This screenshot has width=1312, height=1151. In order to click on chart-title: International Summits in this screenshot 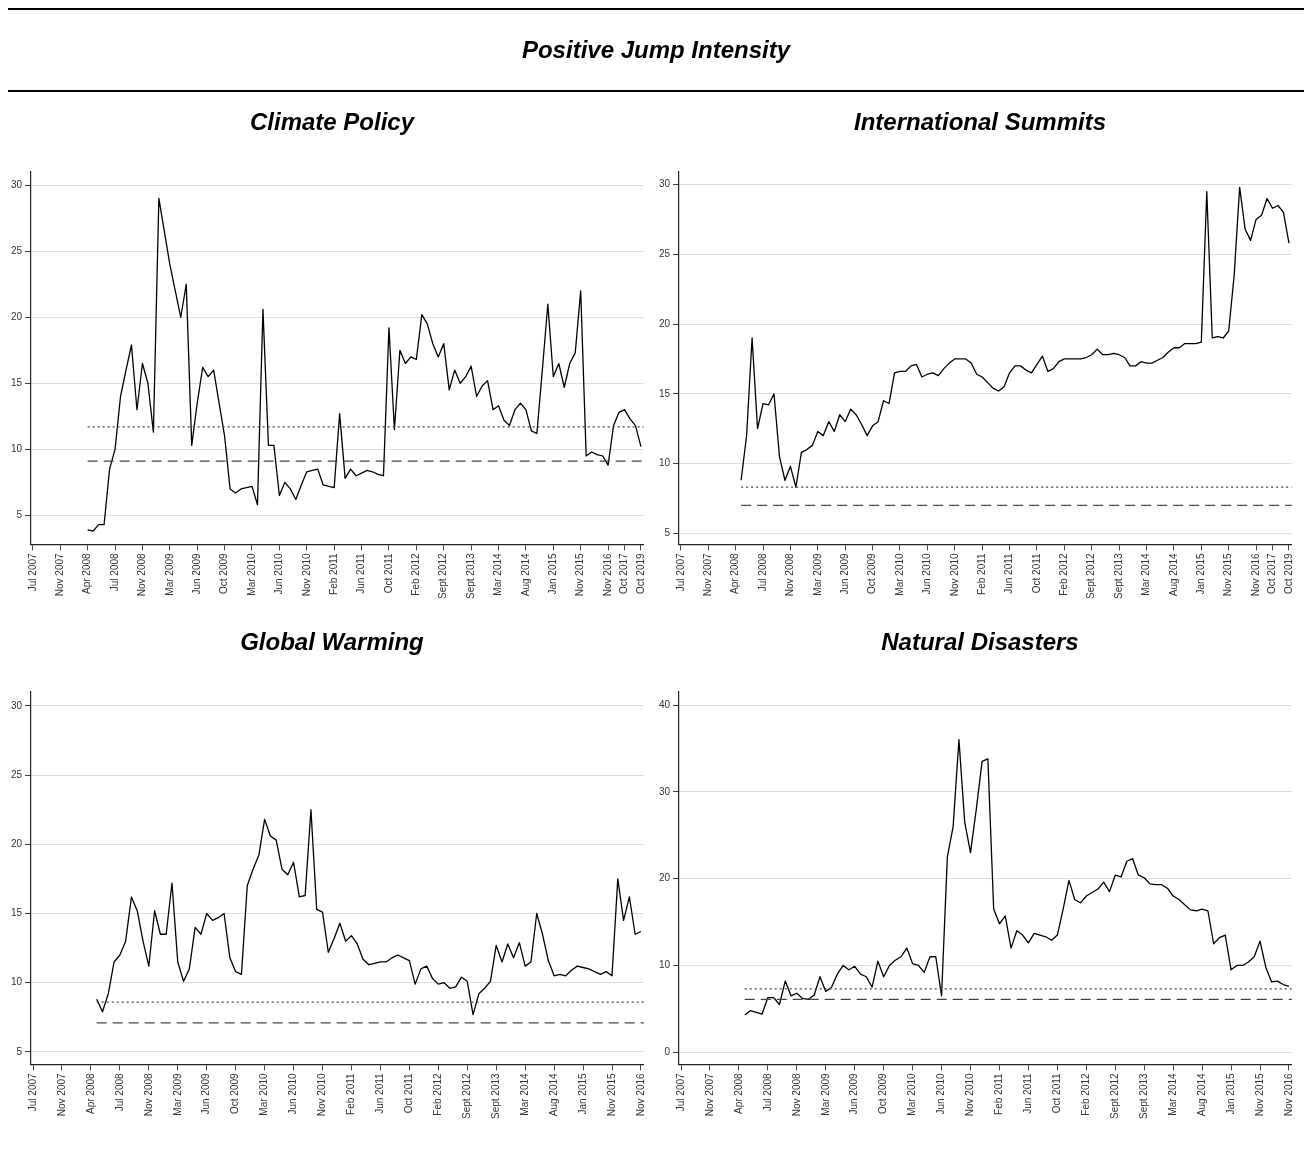, I will do `click(979, 122)`.